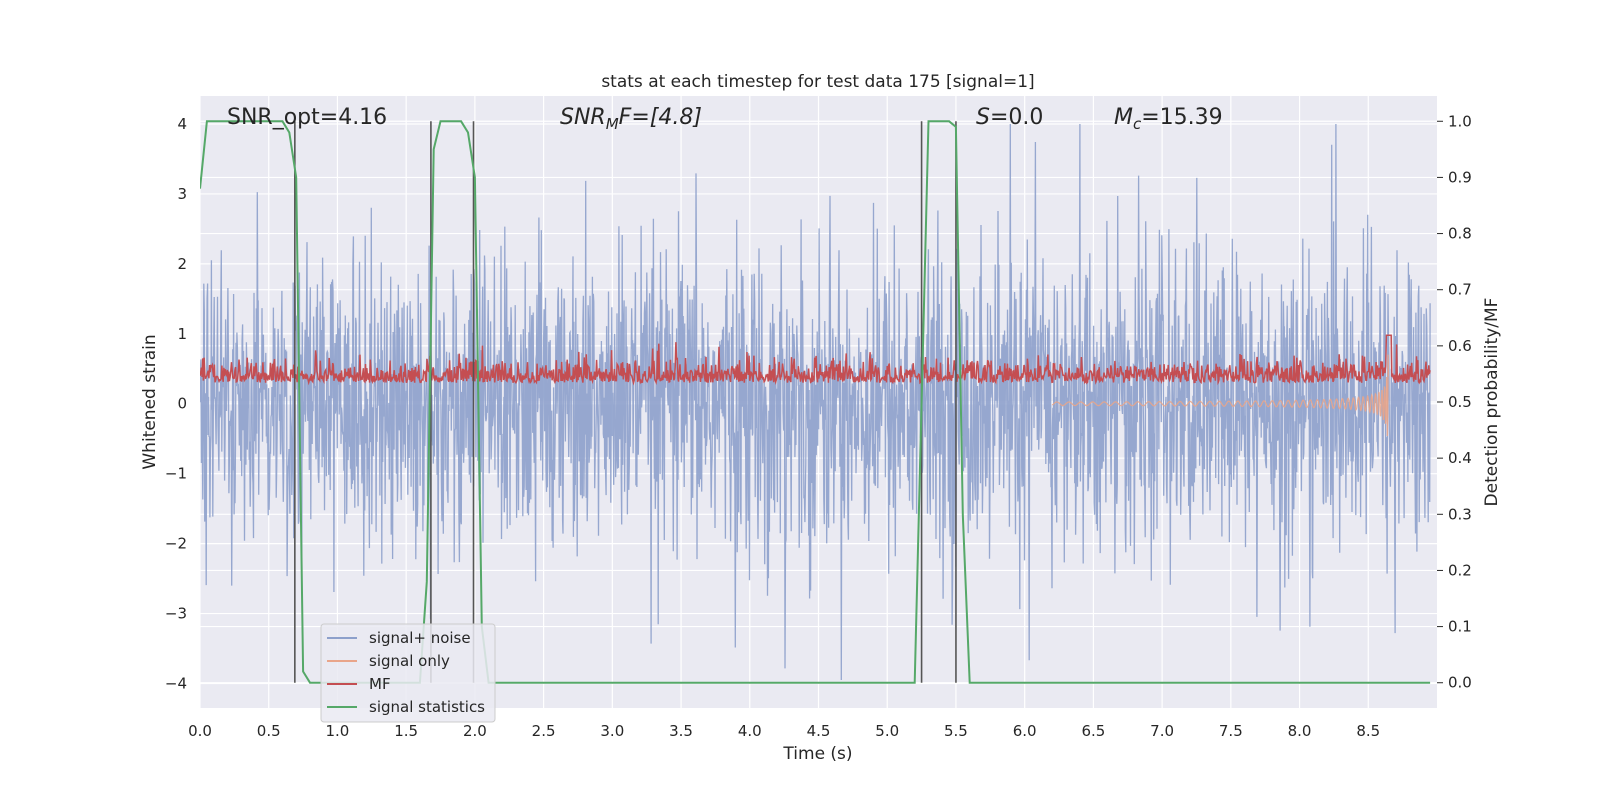 Image resolution: width=1600 pixels, height=800 pixels. I want to click on annotation-snr-mf-rest: F=[4.8], so click(660, 117).